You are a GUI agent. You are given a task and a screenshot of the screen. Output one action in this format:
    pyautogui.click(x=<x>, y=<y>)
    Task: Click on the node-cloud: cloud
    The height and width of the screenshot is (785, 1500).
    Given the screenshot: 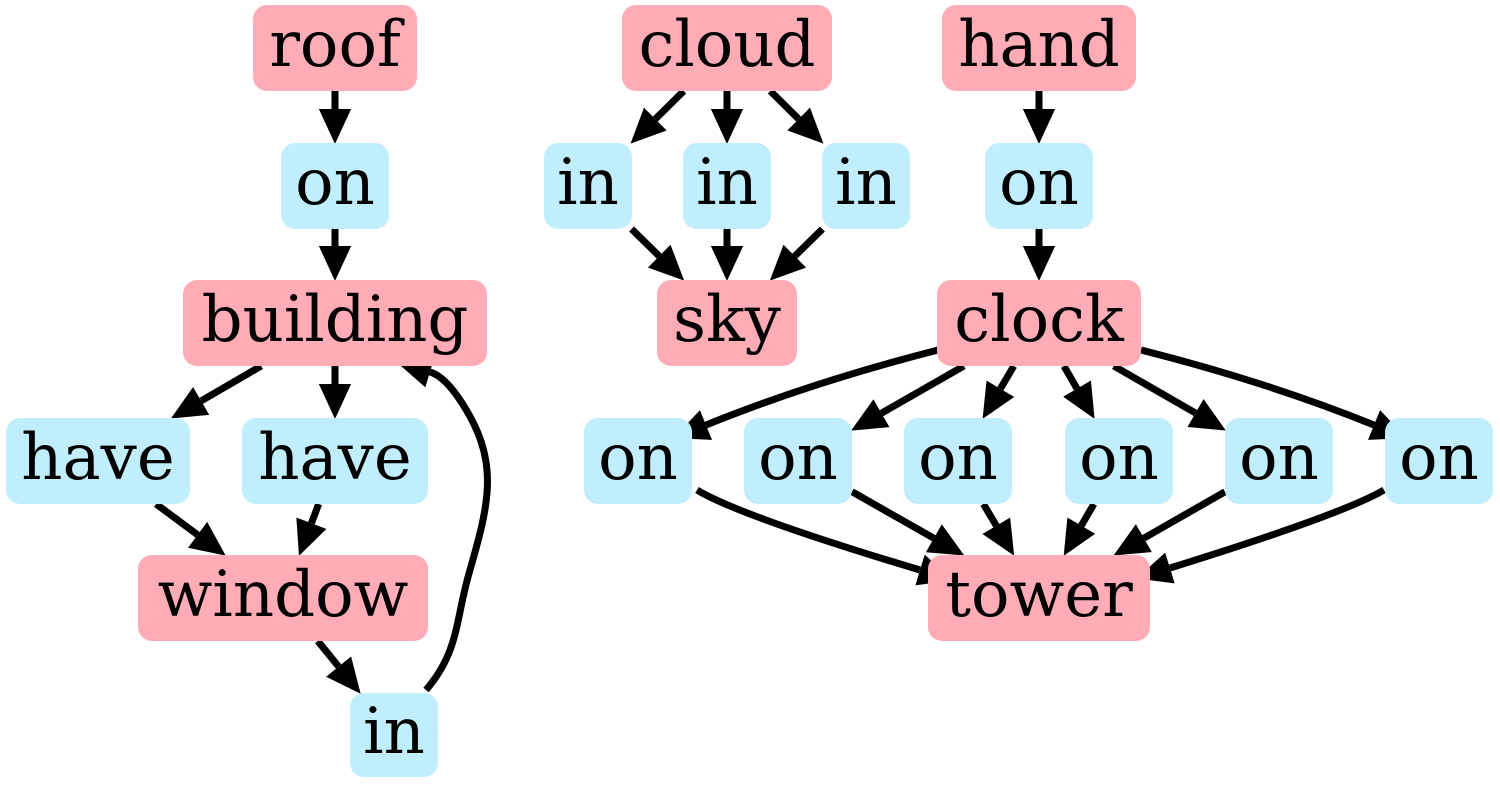 What is the action you would take?
    pyautogui.click(x=727, y=48)
    